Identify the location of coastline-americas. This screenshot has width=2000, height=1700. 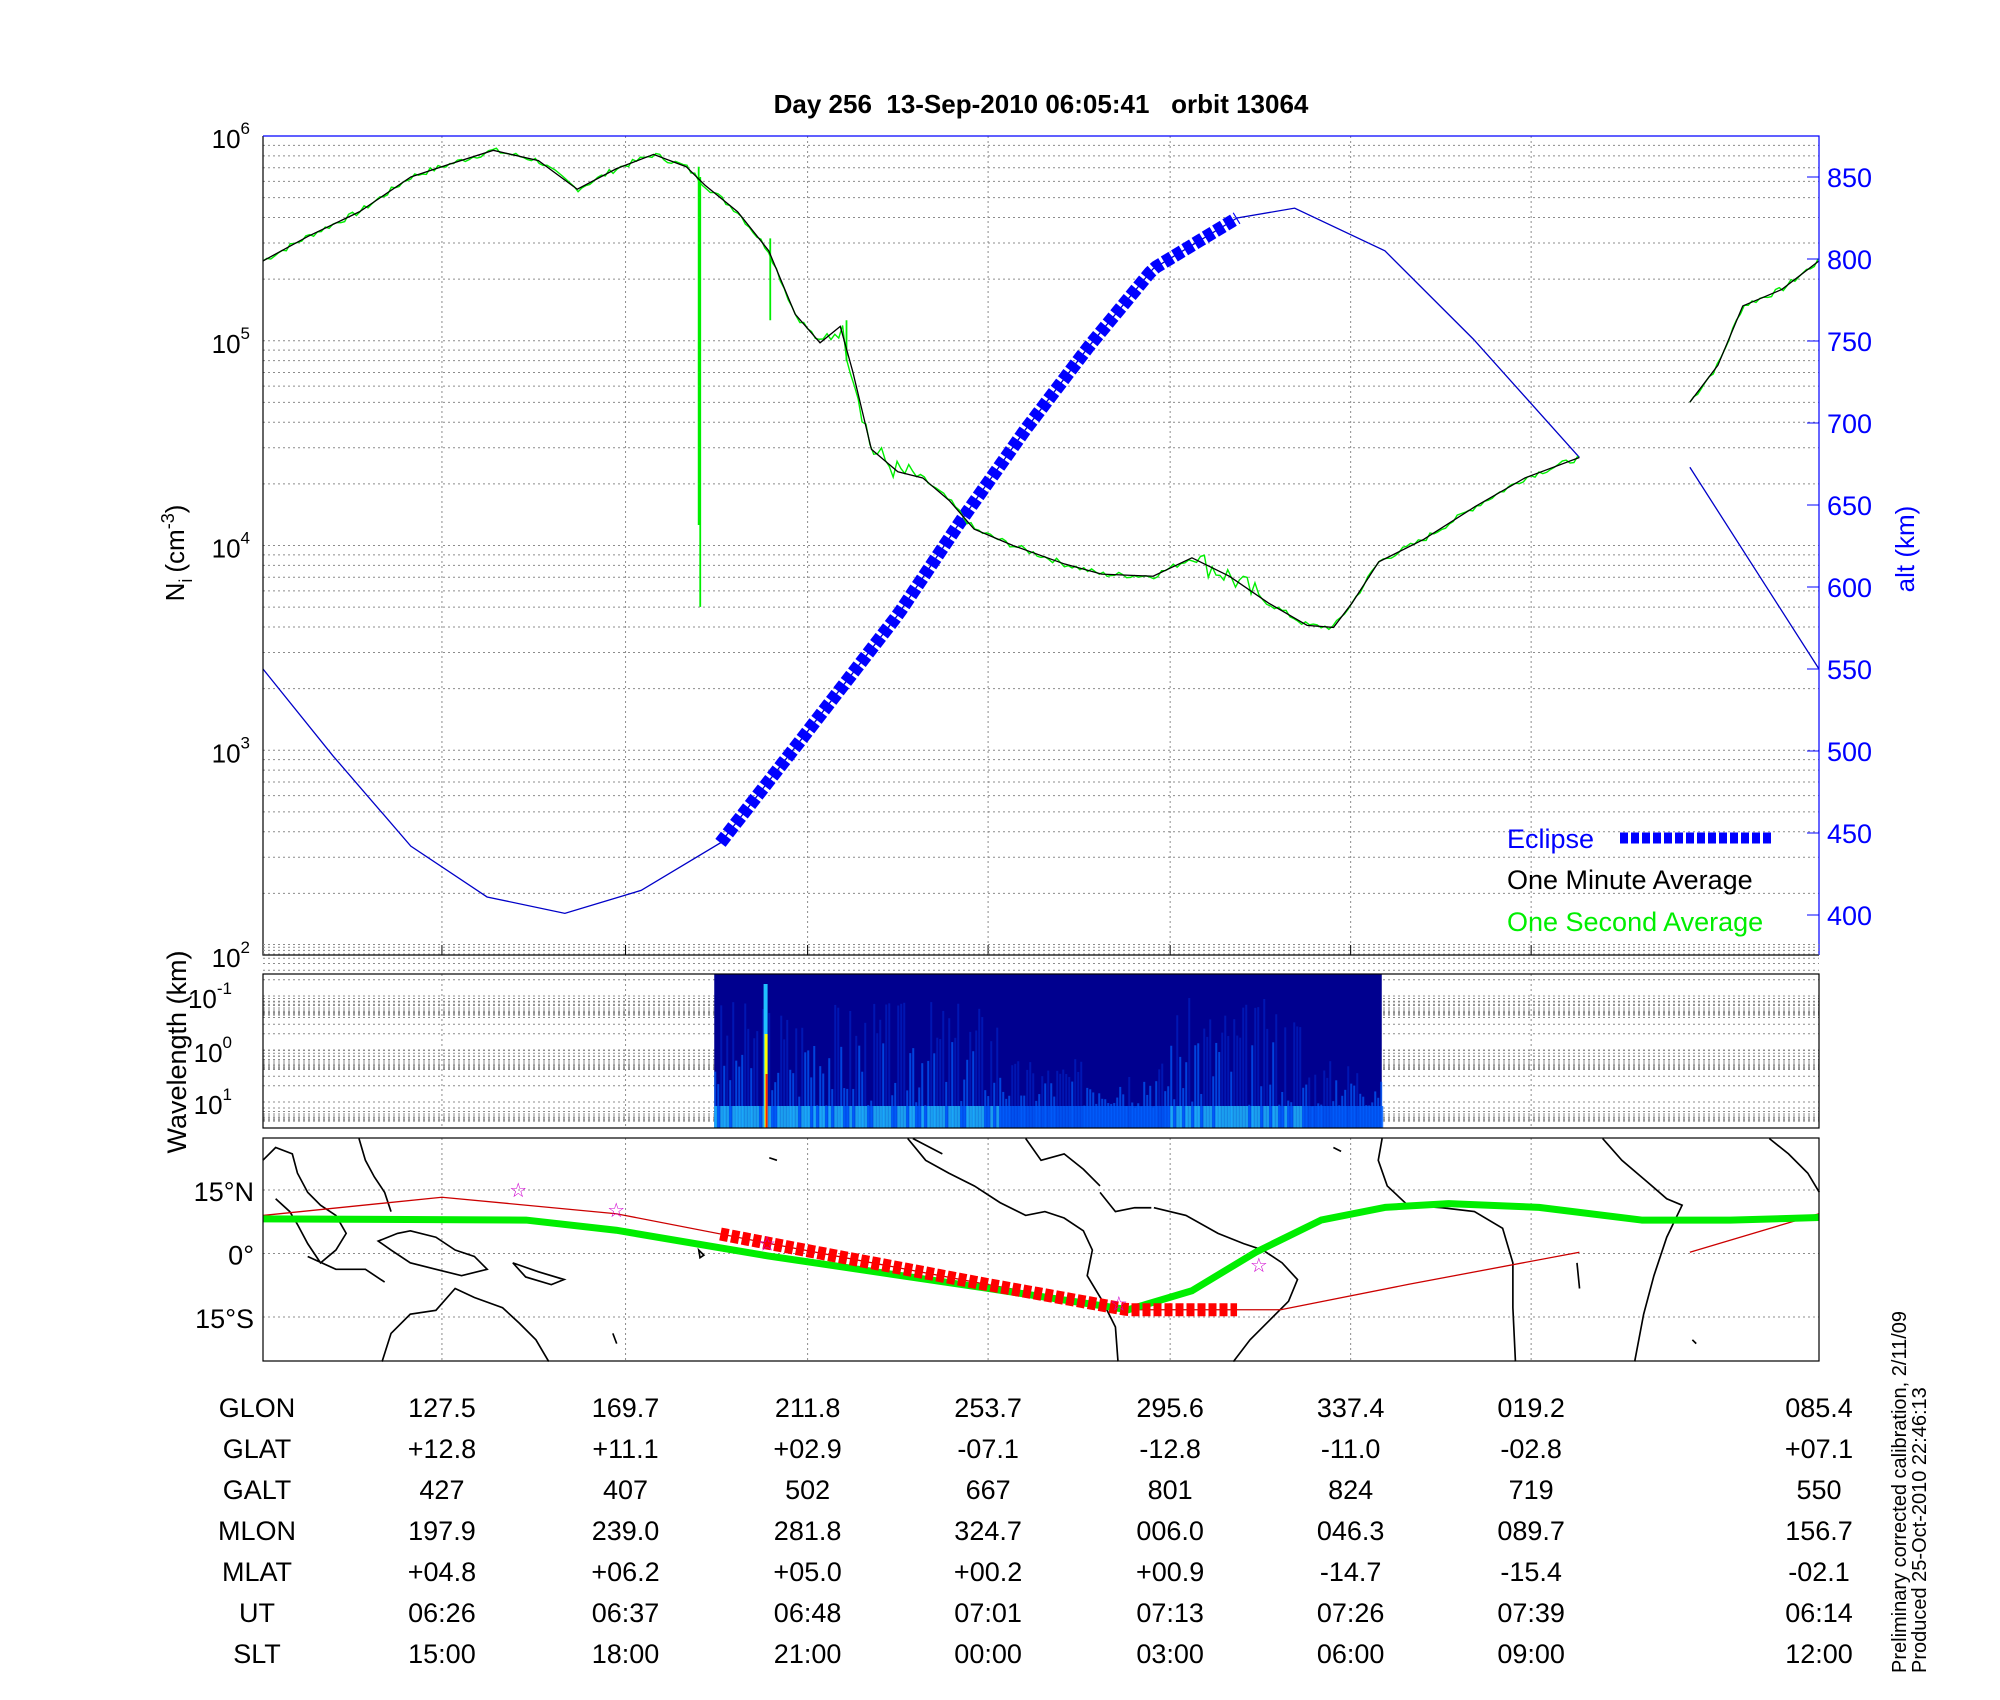
(1103, 1250).